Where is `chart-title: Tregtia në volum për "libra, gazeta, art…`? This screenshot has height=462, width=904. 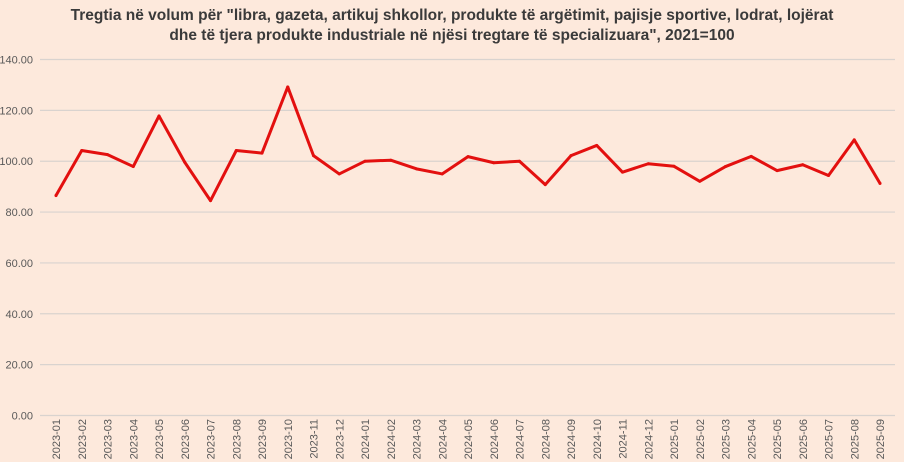
chart-title: Tregtia në volum për "libra, gazeta, art… is located at coordinates (452, 26).